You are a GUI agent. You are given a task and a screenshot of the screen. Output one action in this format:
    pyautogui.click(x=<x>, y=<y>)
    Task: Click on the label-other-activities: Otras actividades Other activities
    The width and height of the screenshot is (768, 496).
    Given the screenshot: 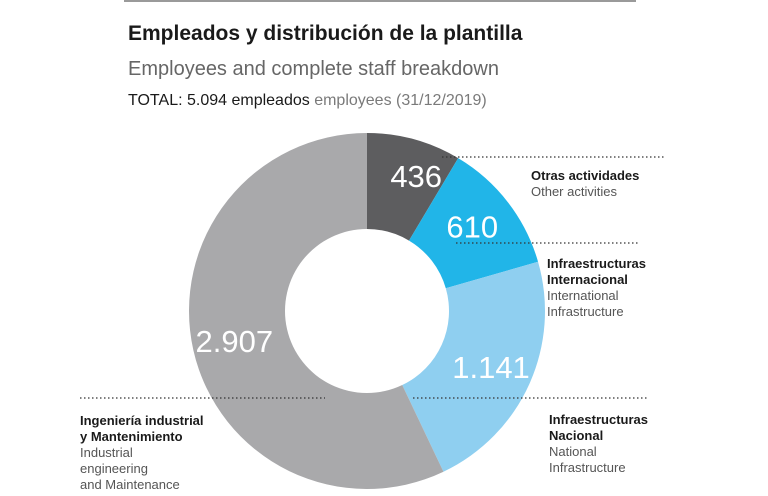 What is the action you would take?
    pyautogui.click(x=585, y=184)
    